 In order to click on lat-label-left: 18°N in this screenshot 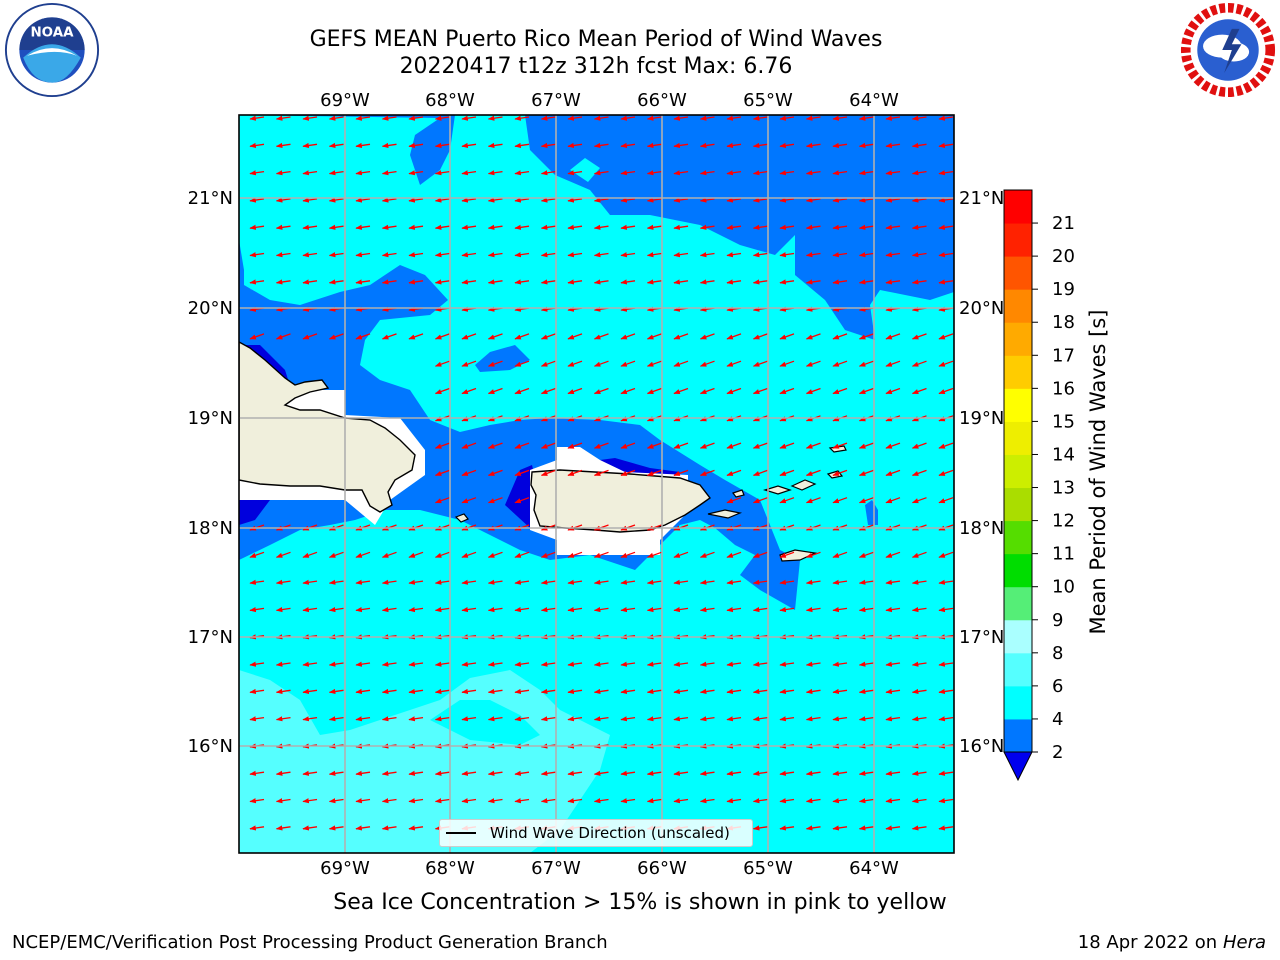, I will do `click(210, 528)`.